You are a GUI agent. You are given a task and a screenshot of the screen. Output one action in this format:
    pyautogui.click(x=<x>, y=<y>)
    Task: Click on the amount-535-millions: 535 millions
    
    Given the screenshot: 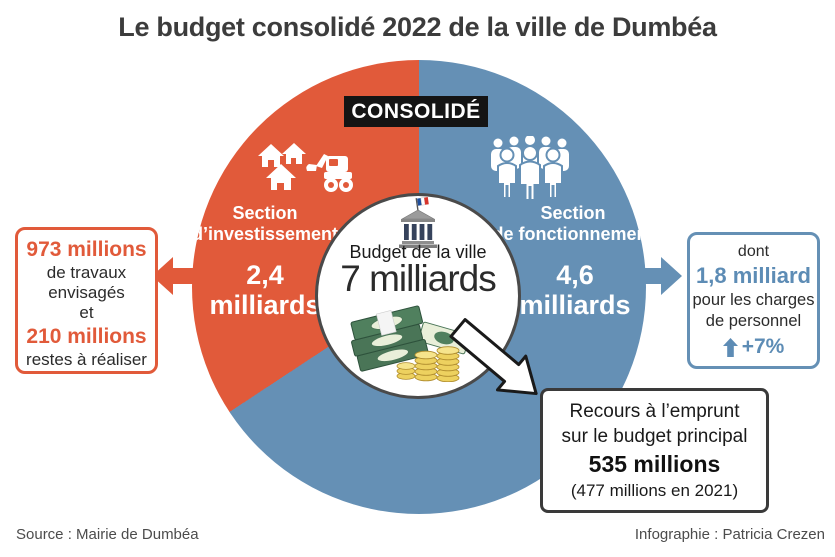 What is the action you would take?
    pyautogui.click(x=654, y=464)
    